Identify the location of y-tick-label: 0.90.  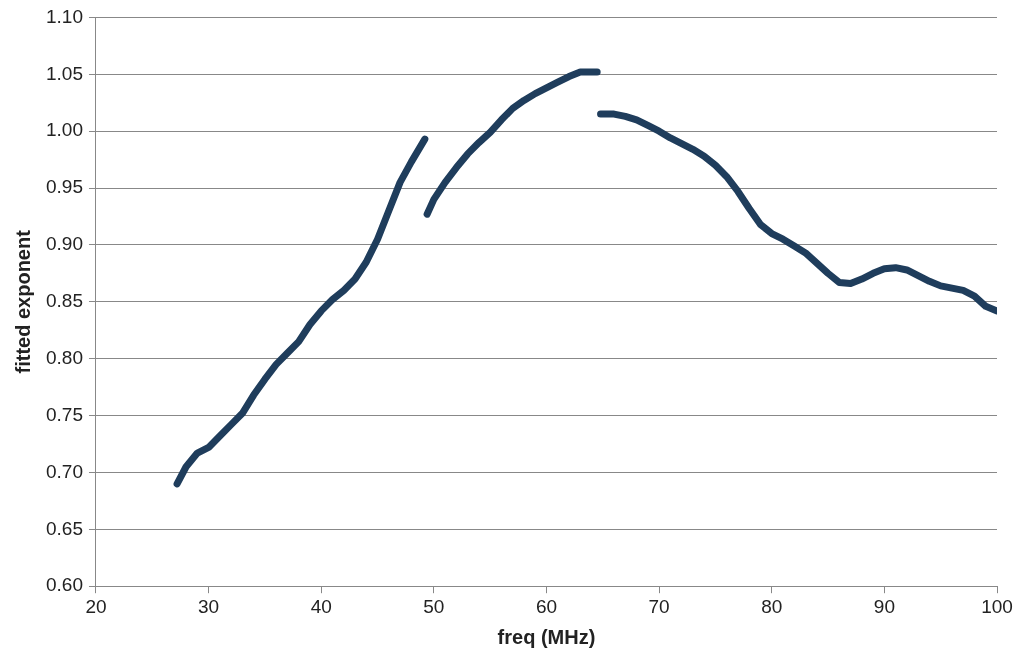
(64, 244).